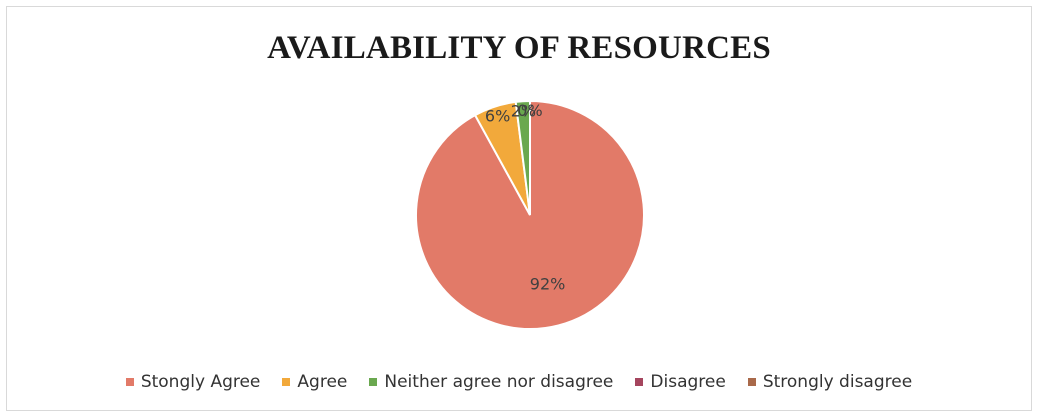 This screenshot has height=417, width=1038. I want to click on legend-item-disagree: Disagree, so click(680, 382).